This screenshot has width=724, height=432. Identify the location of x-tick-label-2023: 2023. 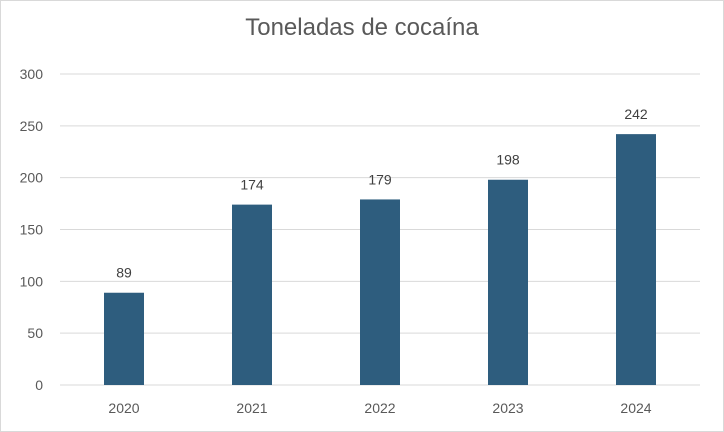
(507, 408).